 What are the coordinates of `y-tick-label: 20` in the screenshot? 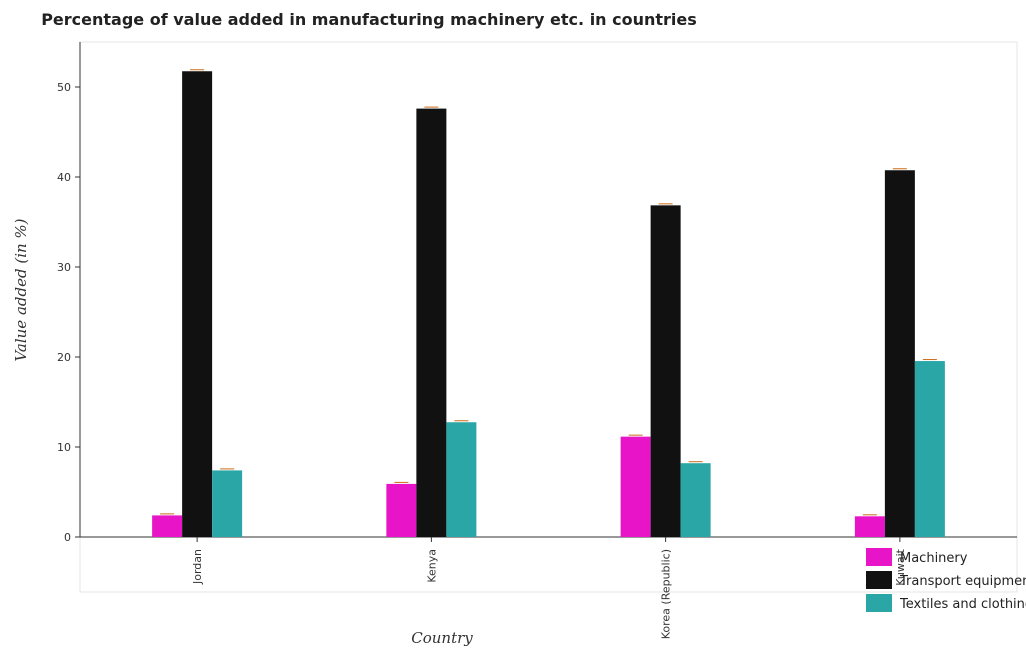 It's located at (64, 357).